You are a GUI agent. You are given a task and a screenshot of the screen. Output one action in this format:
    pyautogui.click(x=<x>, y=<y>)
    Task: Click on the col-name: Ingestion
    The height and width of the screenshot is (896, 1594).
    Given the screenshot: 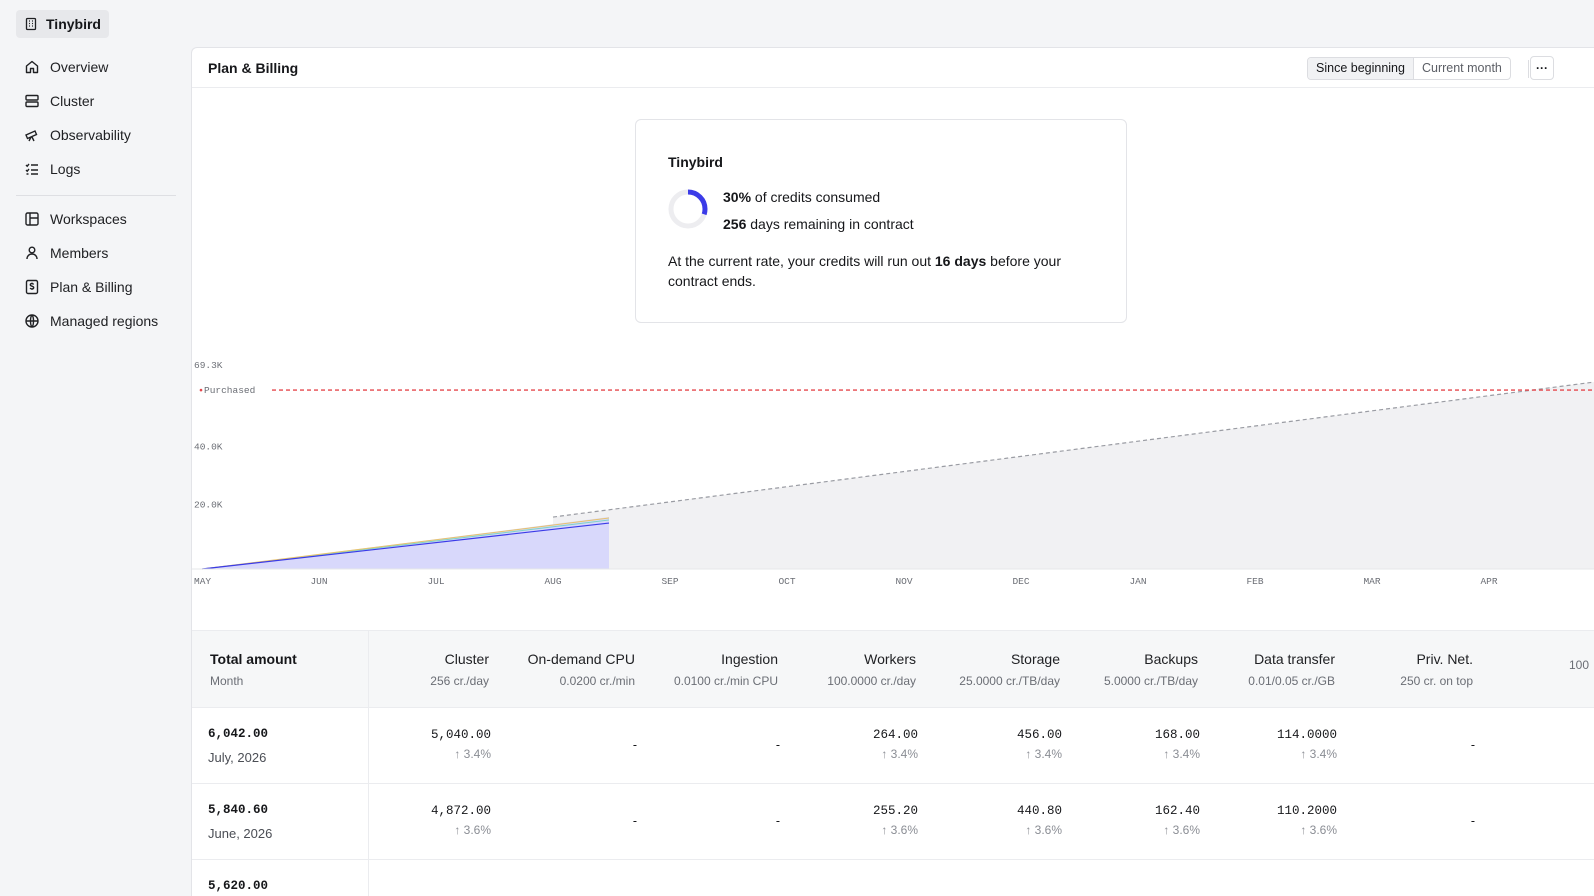 What is the action you would take?
    pyautogui.click(x=749, y=659)
    